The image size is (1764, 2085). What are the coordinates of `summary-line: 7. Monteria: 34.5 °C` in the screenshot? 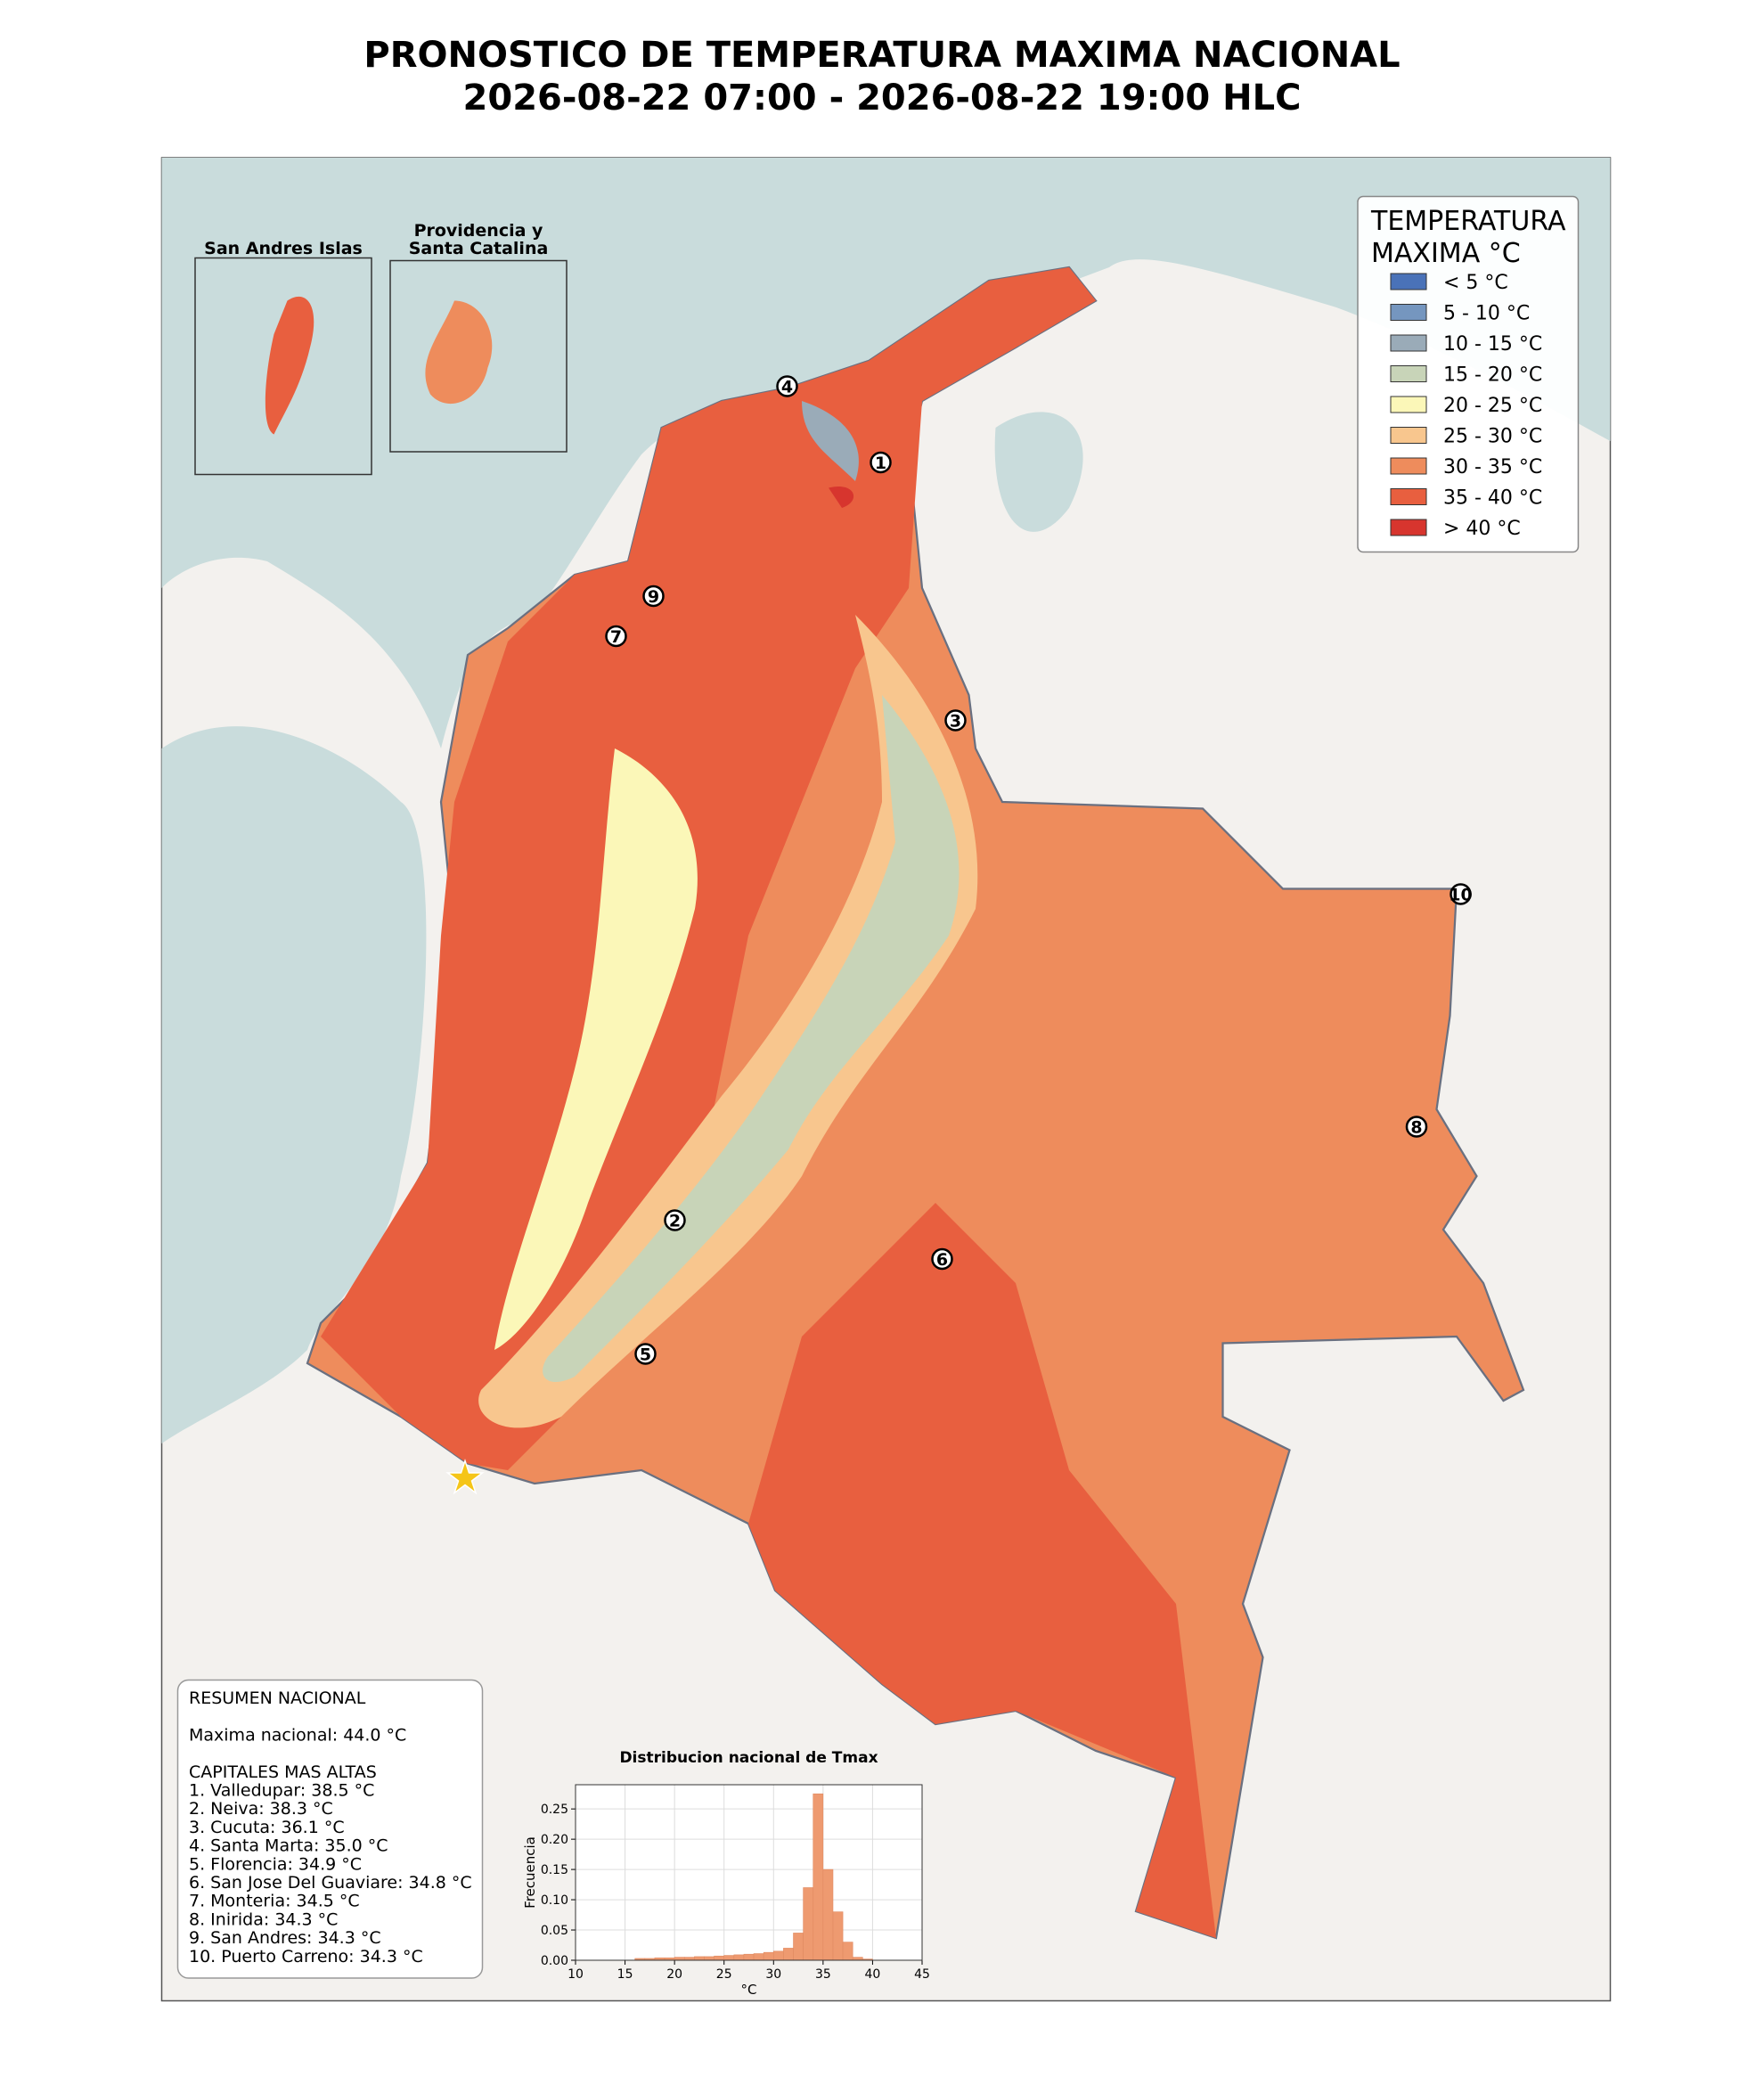 It's located at (274, 1901).